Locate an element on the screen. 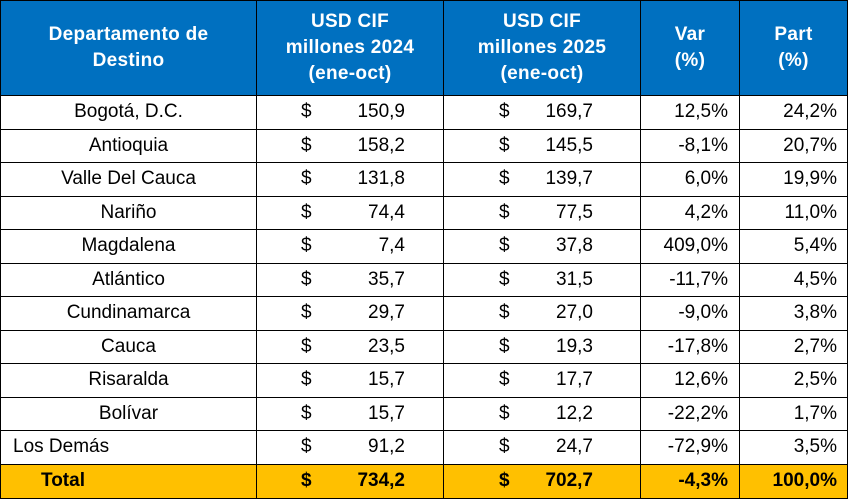  cell-usd-2025: $77,5 is located at coordinates (542, 212).